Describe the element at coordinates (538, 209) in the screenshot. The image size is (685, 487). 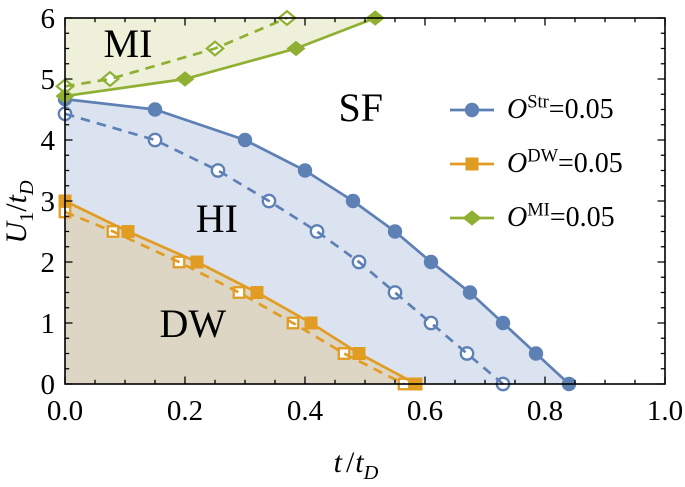
I see `legend-superscript: MI` at that location.